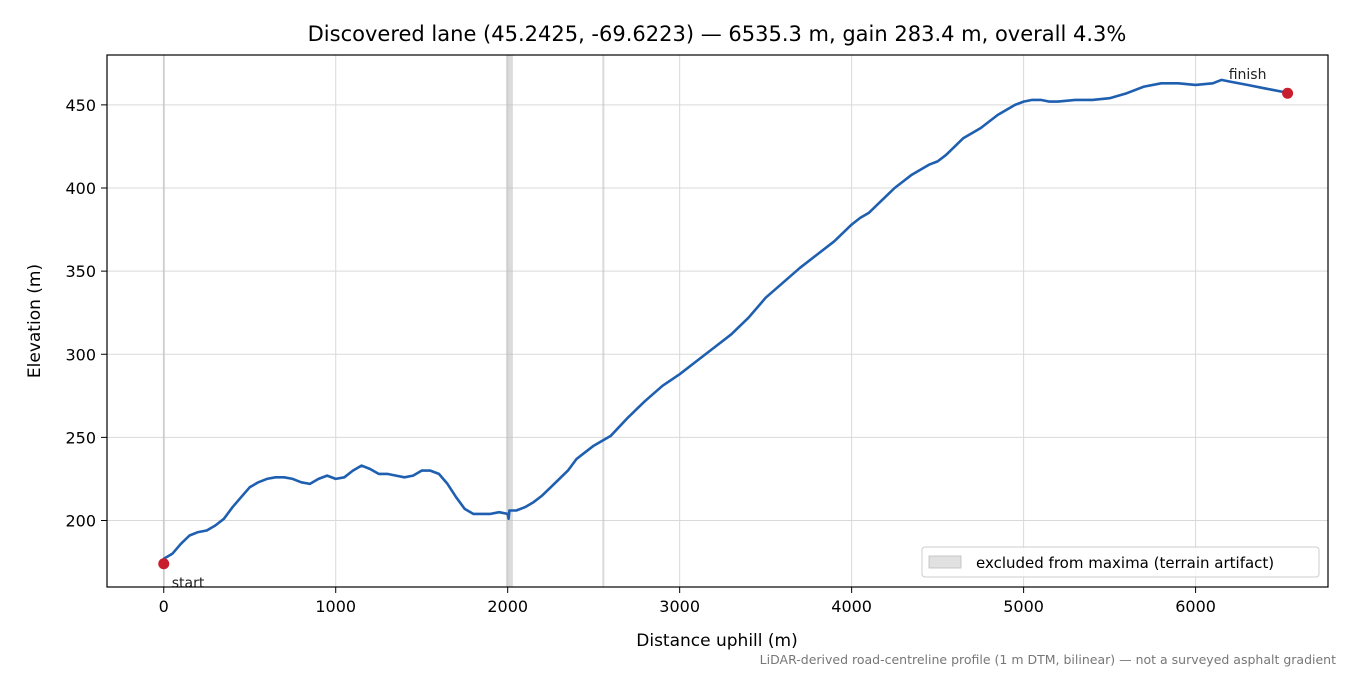 Image resolution: width=1350 pixels, height=675 pixels. What do you see at coordinates (80, 437) in the screenshot?
I see `y-tick-label: 250` at bounding box center [80, 437].